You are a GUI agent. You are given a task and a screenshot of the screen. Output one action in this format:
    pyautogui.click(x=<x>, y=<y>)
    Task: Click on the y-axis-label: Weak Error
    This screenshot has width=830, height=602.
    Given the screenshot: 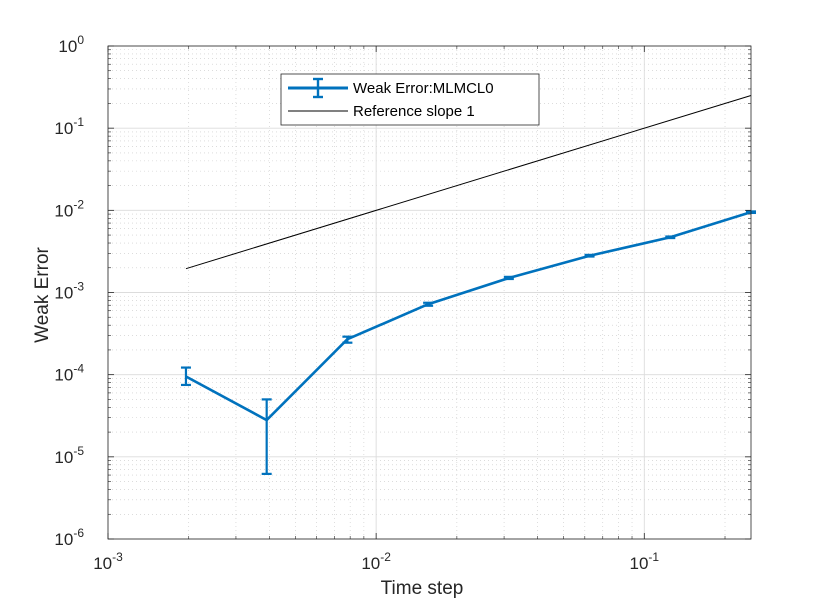 What is the action you would take?
    pyautogui.click(x=42, y=294)
    